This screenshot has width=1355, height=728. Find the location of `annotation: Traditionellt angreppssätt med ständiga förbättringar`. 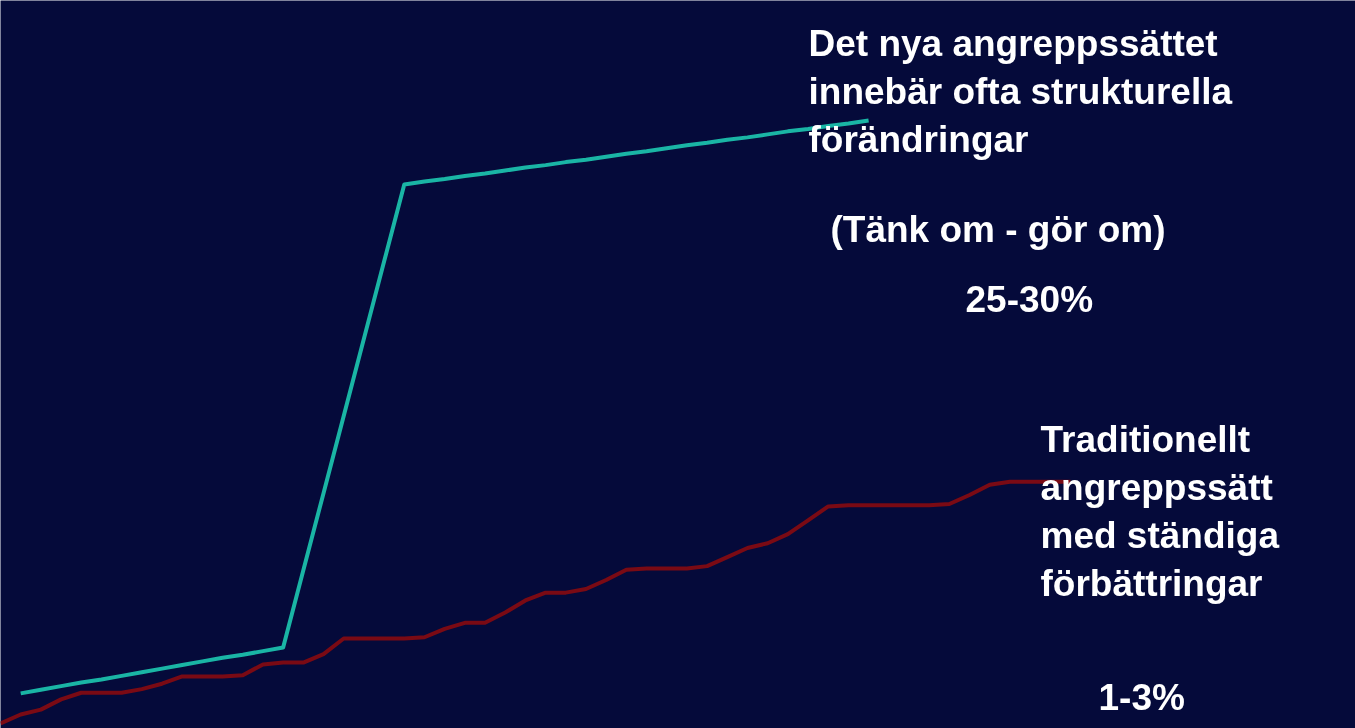

annotation: Traditionellt angreppssätt med ständiga förbättringar is located at coordinates (1160, 511).